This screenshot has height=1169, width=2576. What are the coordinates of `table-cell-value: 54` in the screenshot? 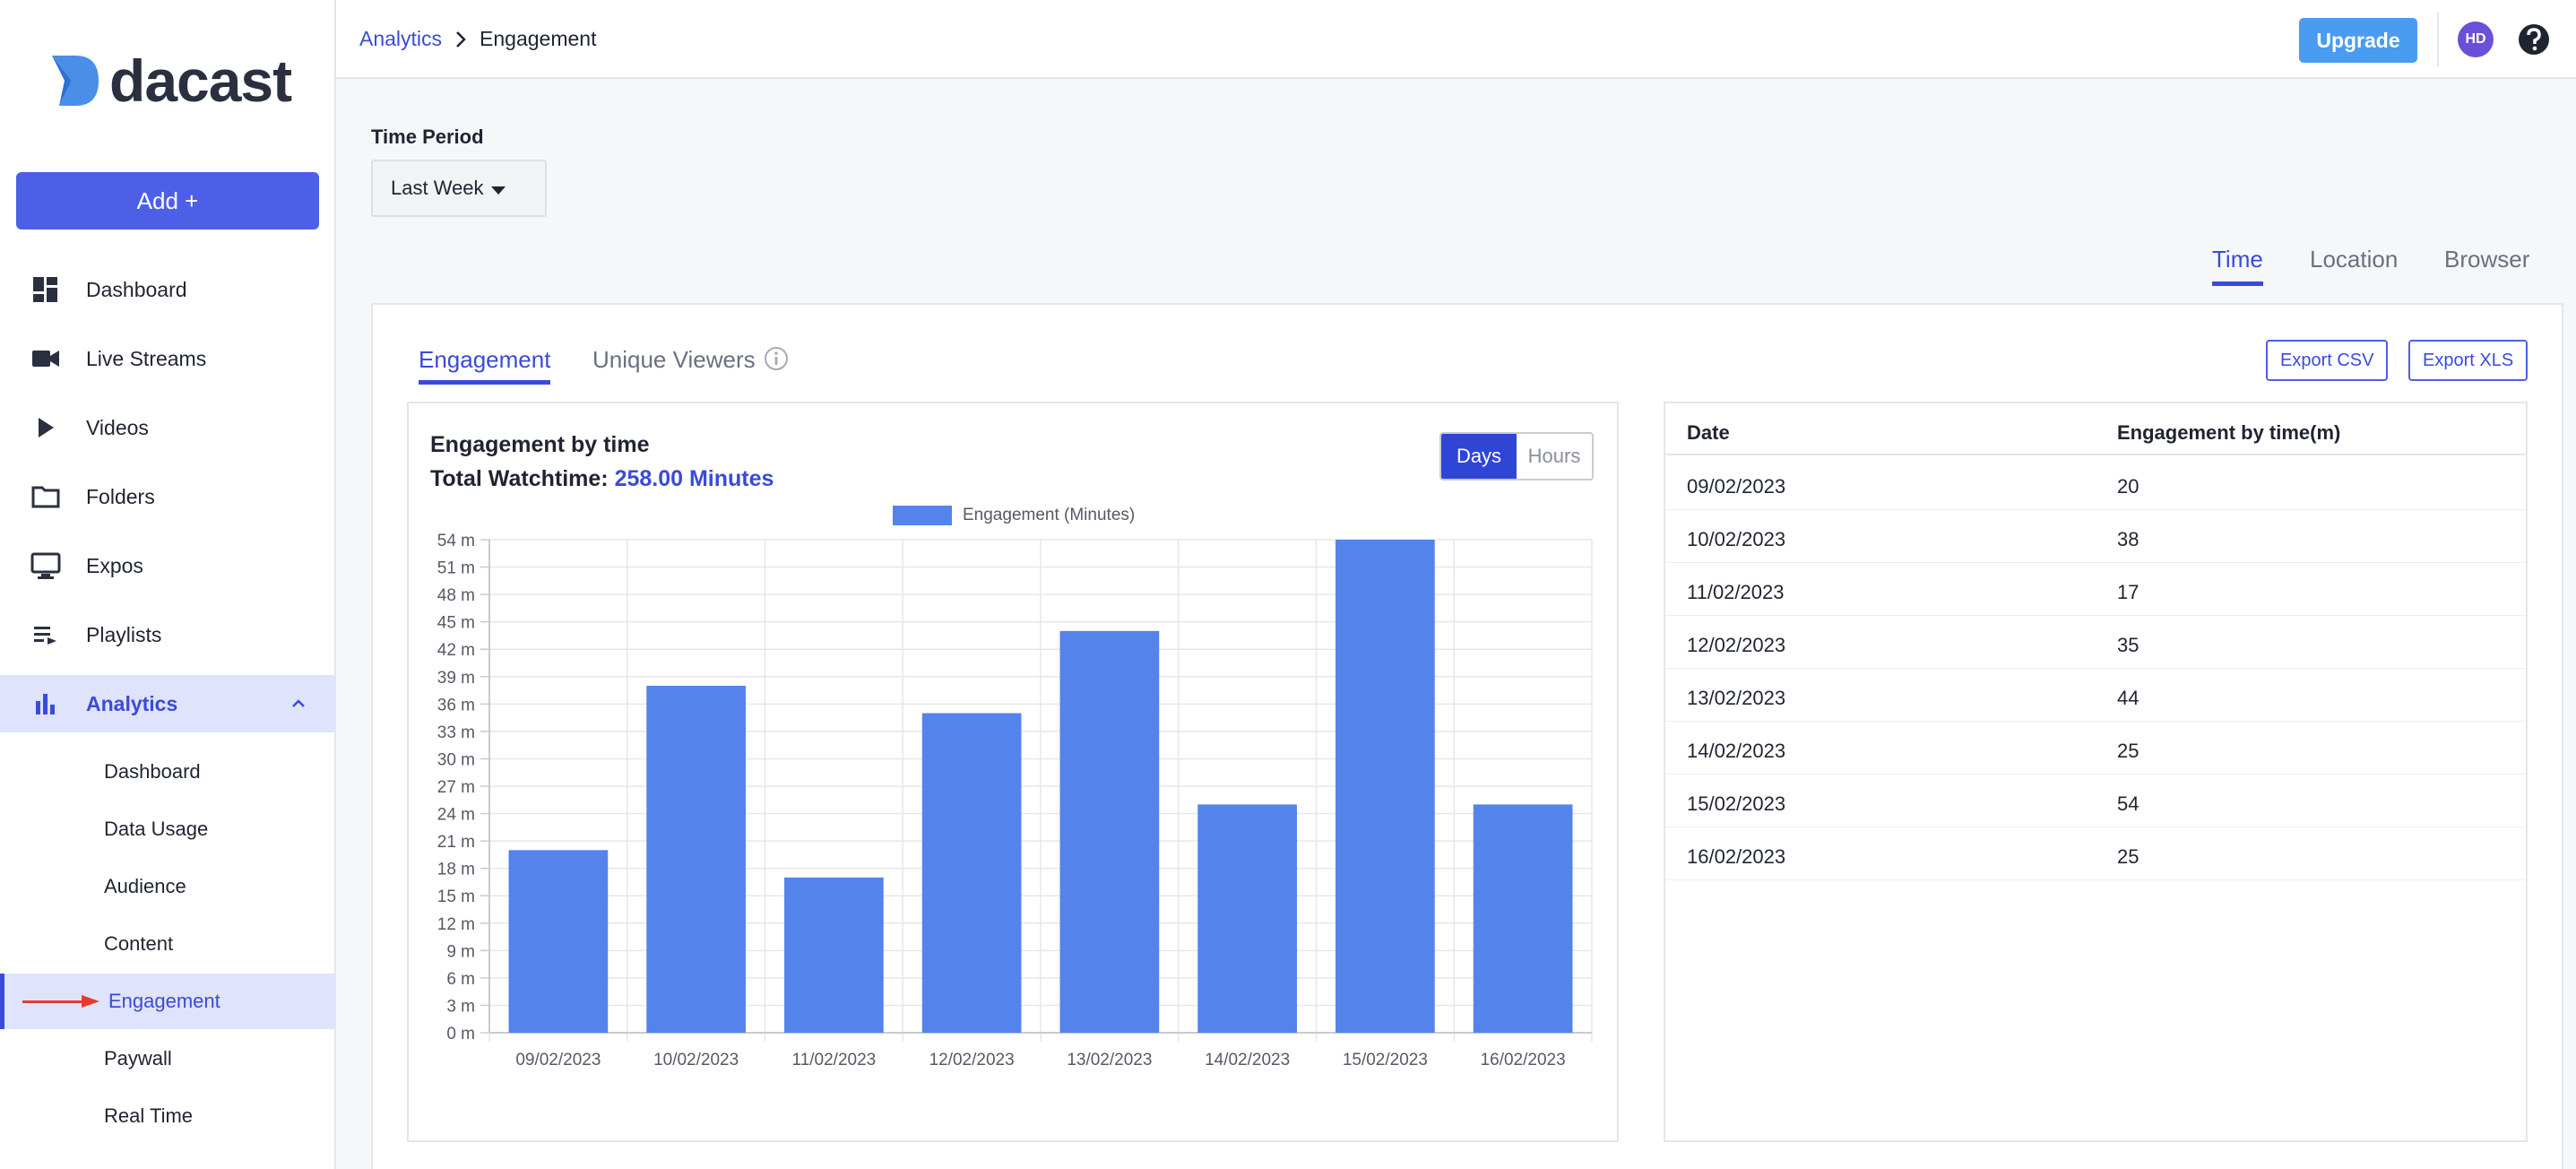 It's located at (2128, 803).